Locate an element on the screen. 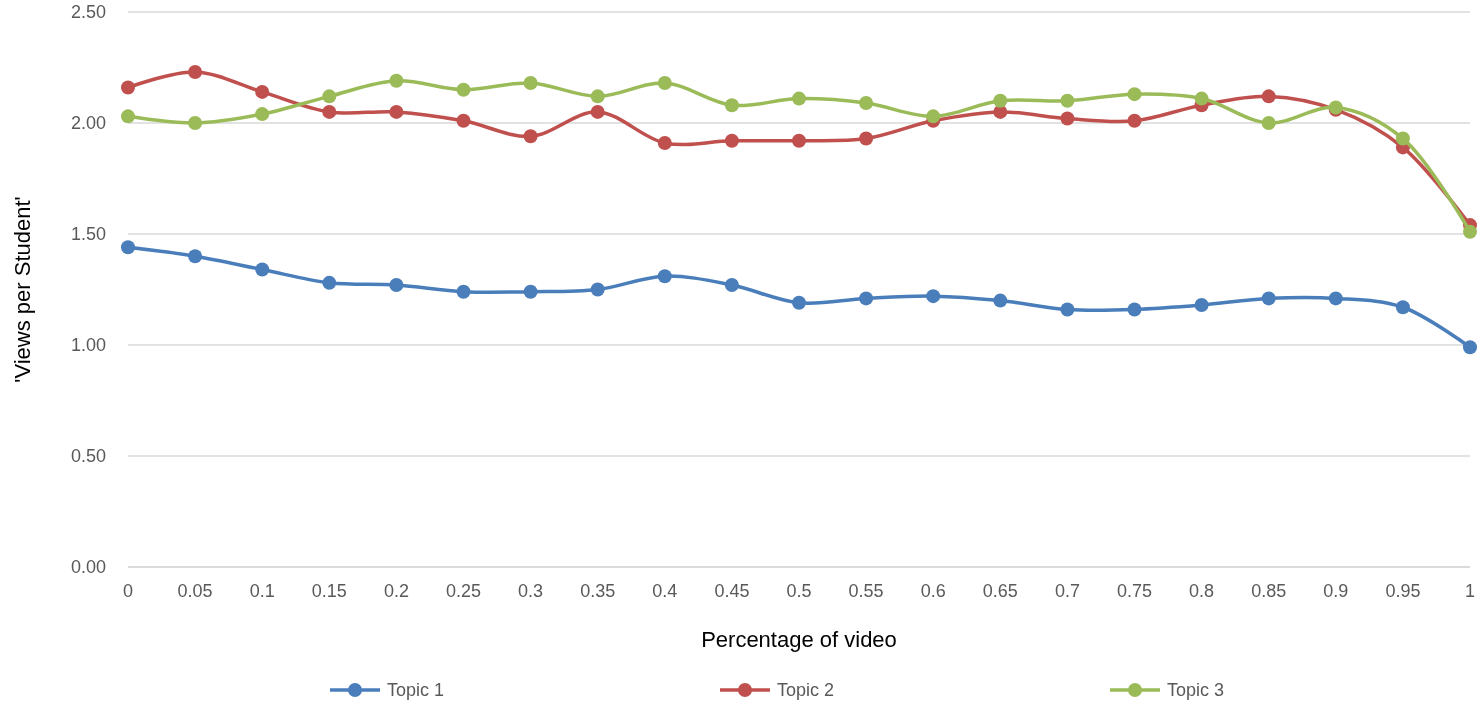  x-tick-label: 0.6 is located at coordinates (933, 591).